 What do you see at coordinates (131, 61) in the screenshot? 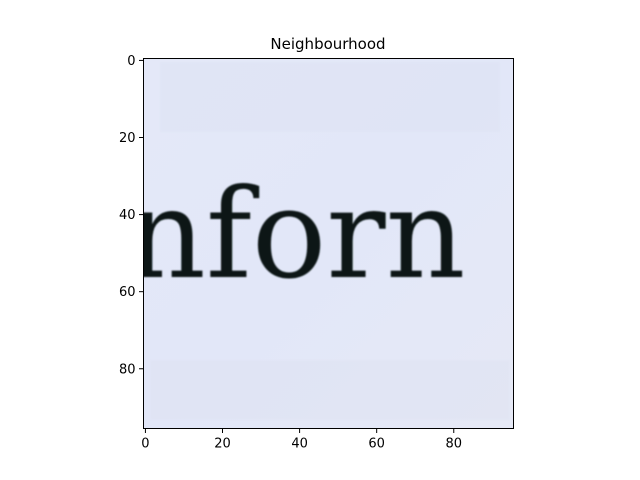
I see `y-tick-label: 0` at bounding box center [131, 61].